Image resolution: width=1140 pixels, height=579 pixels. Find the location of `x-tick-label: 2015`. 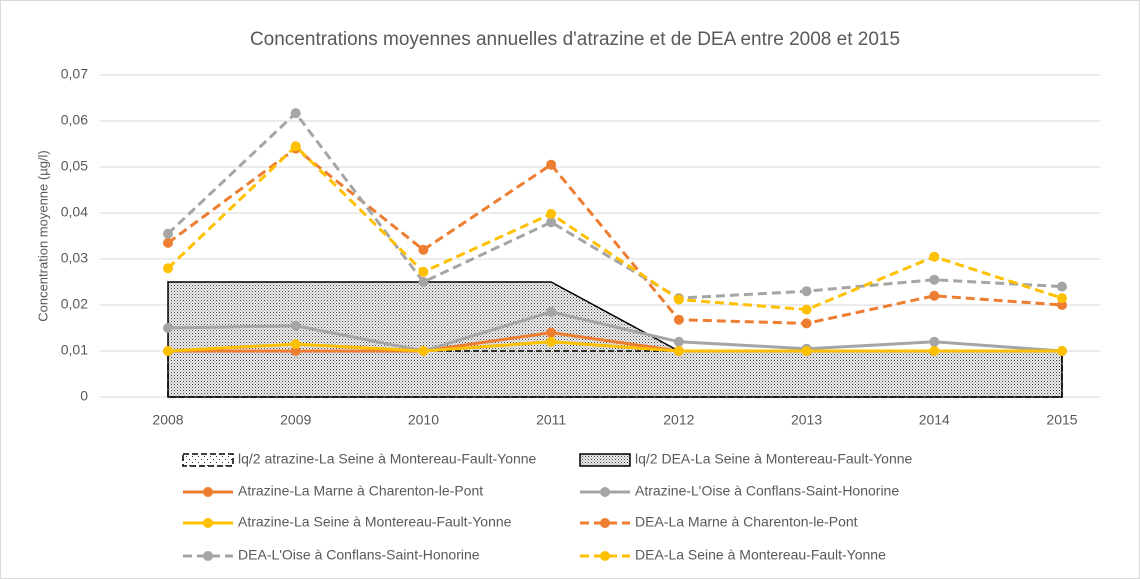

x-tick-label: 2015 is located at coordinates (1061, 420).